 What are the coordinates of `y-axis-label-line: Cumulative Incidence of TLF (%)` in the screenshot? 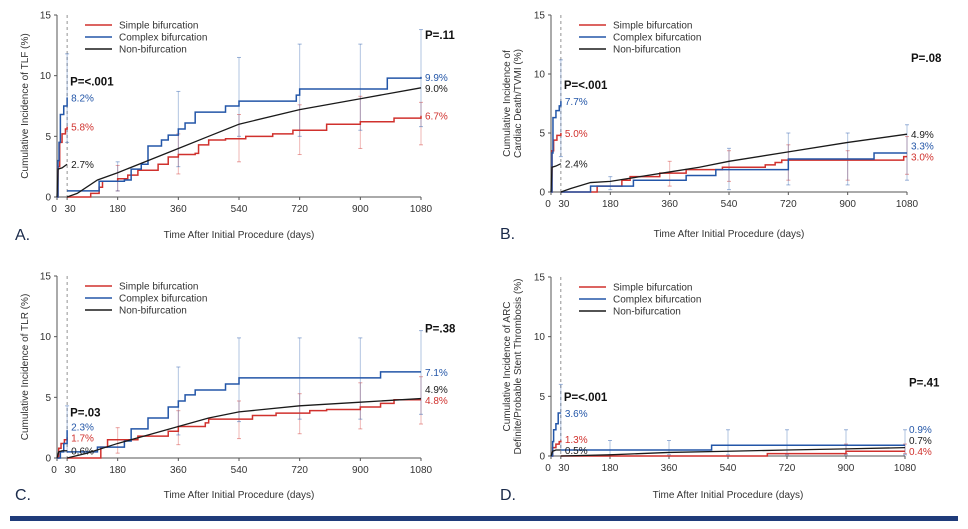 It's located at (25, 105).